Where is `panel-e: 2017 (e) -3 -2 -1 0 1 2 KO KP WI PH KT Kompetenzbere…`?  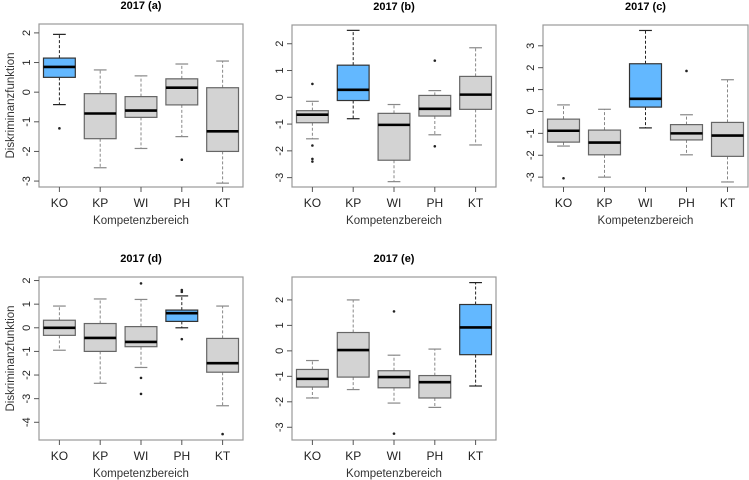 panel-e: 2017 (e) -3 -2 -1 0 1 2 KO KP WI PH KT Kompetenzbere… is located at coordinates (385, 366).